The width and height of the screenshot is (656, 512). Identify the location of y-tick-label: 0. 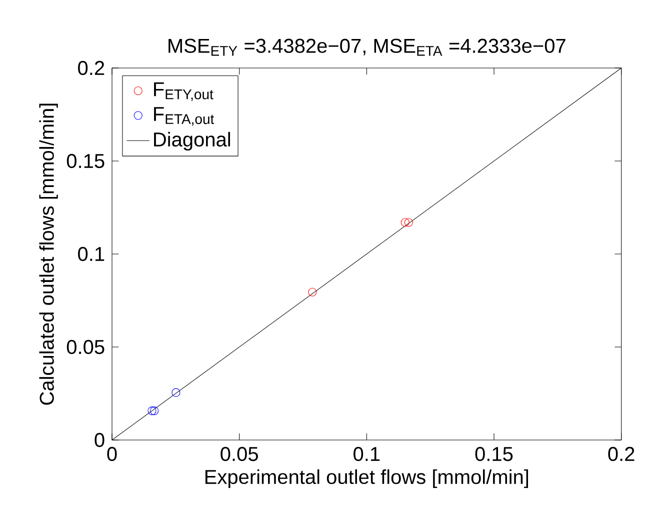
(99, 440).